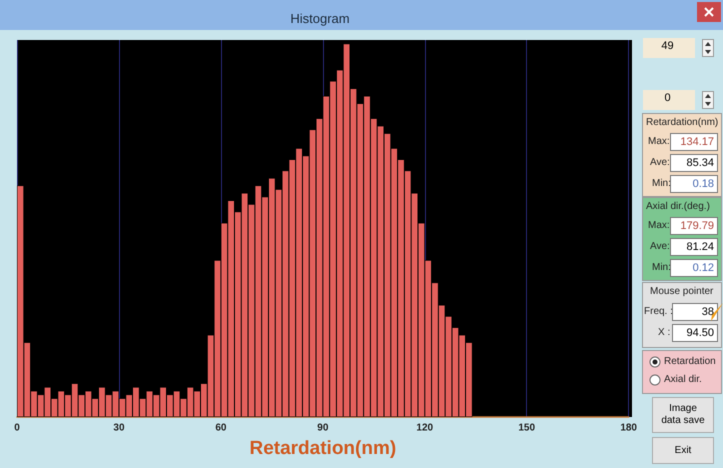  What do you see at coordinates (425, 428) in the screenshot?
I see `x-tick-label: 120` at bounding box center [425, 428].